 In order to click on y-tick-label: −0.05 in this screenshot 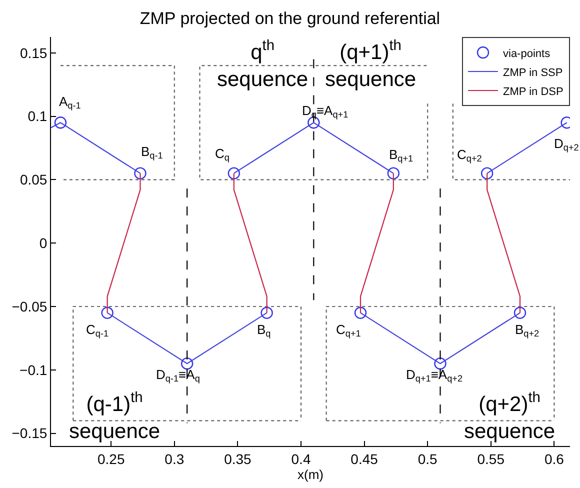, I will do `click(30, 306)`.